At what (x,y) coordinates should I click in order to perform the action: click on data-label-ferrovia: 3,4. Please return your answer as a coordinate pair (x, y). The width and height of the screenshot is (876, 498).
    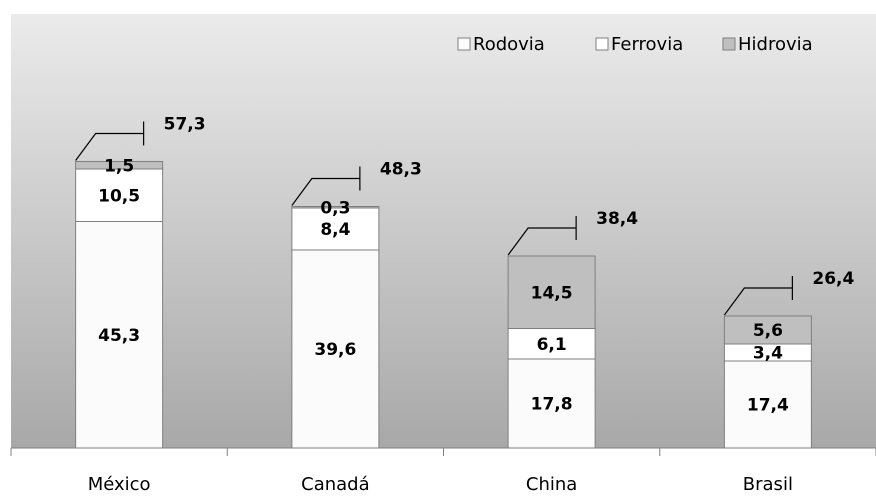
    Looking at the image, I should click on (768, 354).